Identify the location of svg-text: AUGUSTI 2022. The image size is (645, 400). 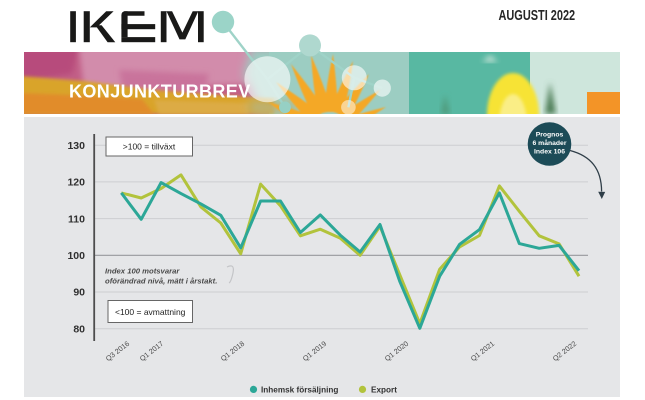
(537, 14).